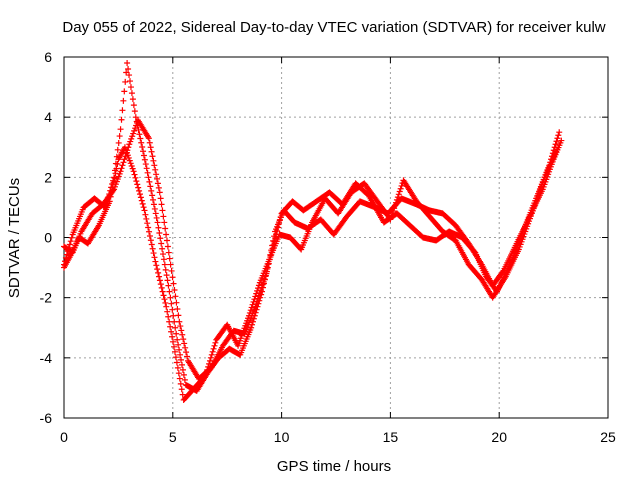  What do you see at coordinates (14, 238) in the screenshot?
I see `y-axis-title: SDTVAR / TECUs` at bounding box center [14, 238].